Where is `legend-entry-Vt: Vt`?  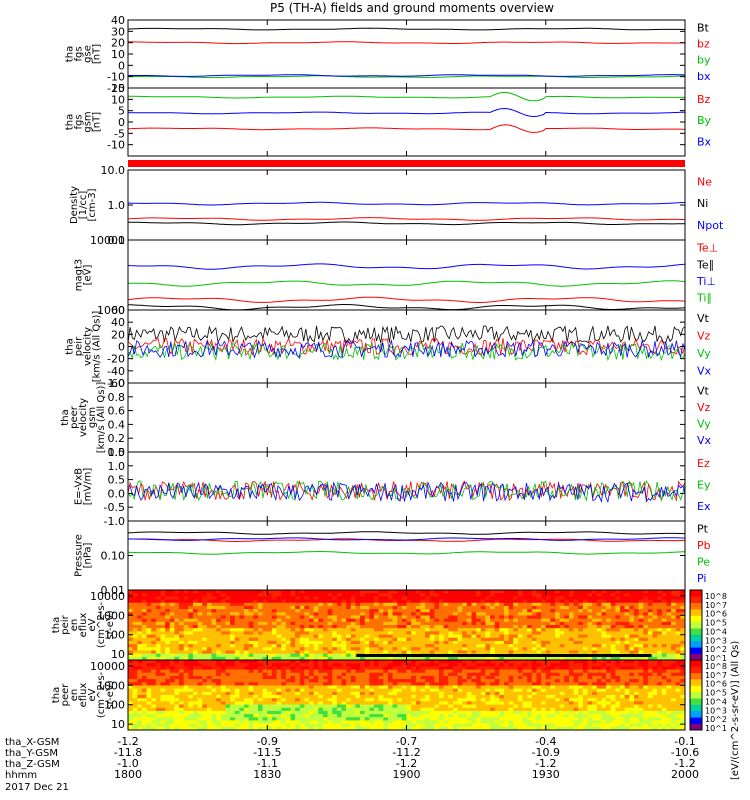 legend-entry-Vt: Vt is located at coordinates (703, 318).